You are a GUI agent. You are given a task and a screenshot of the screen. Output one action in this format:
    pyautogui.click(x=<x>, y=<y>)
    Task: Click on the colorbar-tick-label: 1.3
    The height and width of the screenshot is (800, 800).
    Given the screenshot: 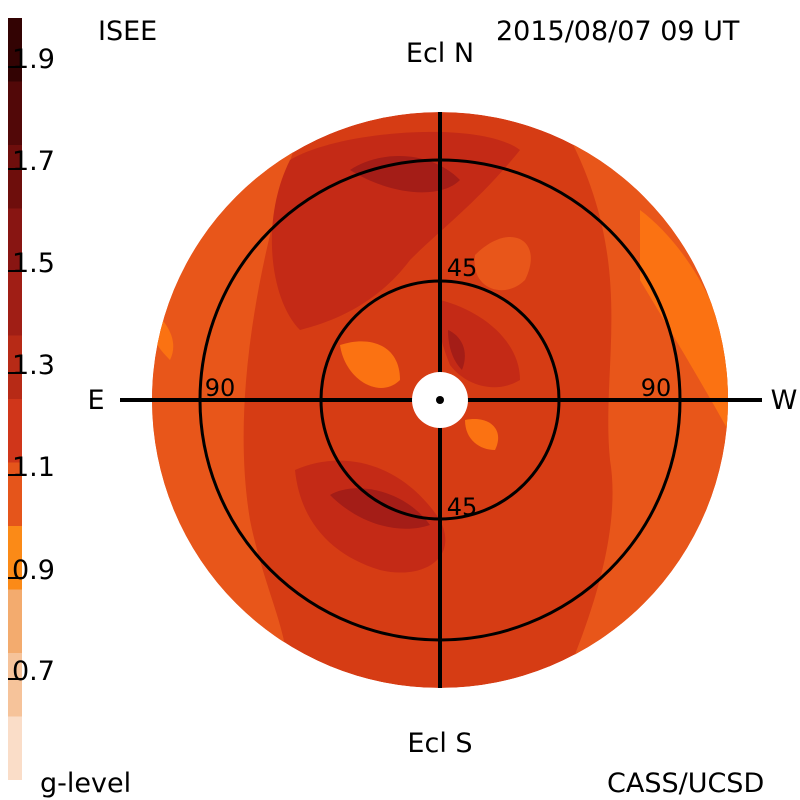 What is the action you would take?
    pyautogui.click(x=33, y=365)
    